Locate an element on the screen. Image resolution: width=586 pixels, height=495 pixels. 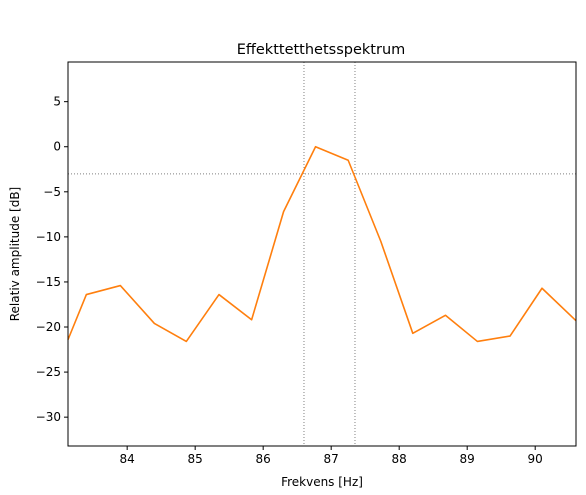
x-tick-label: 90 is located at coordinates (535, 459).